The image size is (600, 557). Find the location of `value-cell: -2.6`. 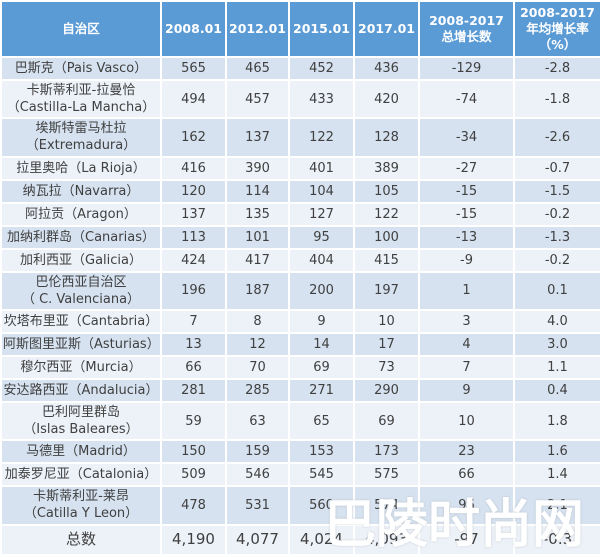

value-cell: -2.6 is located at coordinates (556, 137).